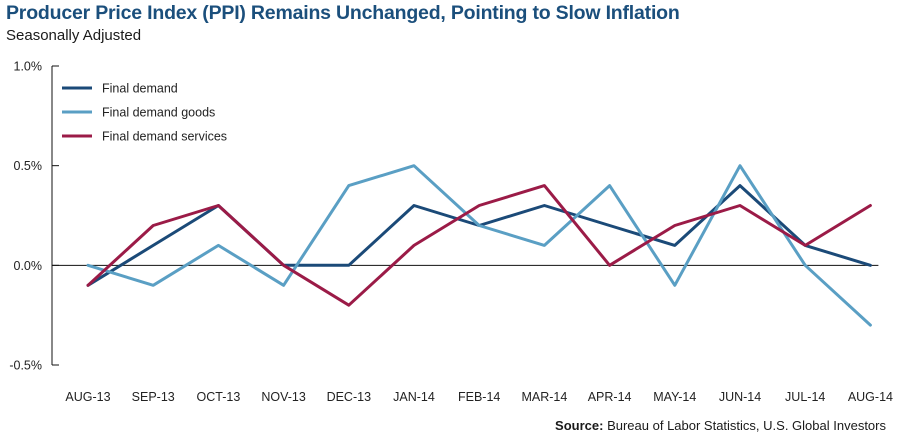  I want to click on x-tick-label: NOV-13, so click(283, 397).